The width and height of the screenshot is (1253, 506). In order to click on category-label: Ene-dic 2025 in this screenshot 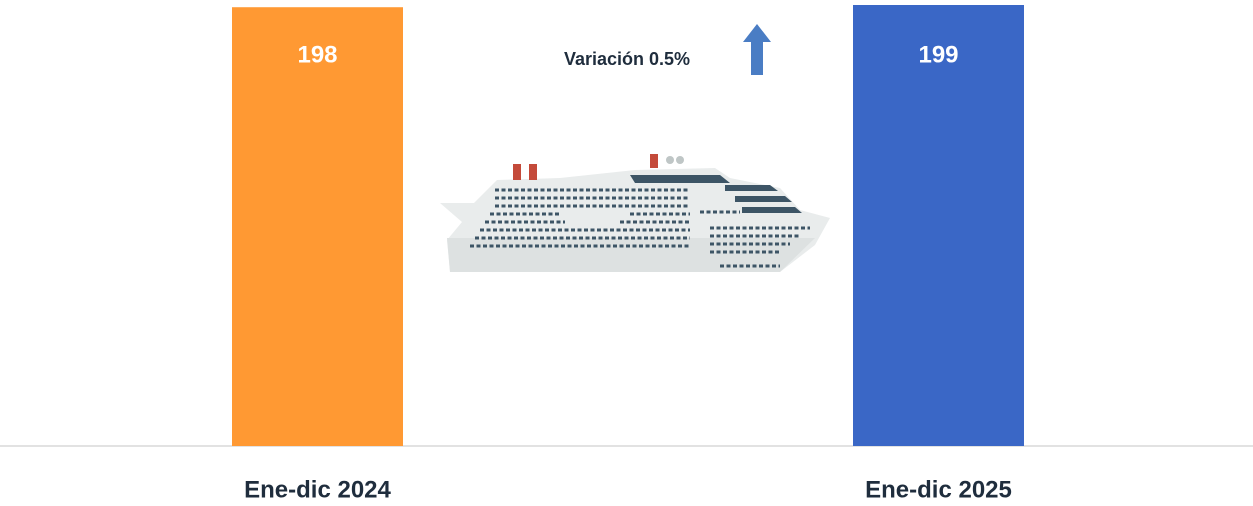, I will do `click(938, 489)`.